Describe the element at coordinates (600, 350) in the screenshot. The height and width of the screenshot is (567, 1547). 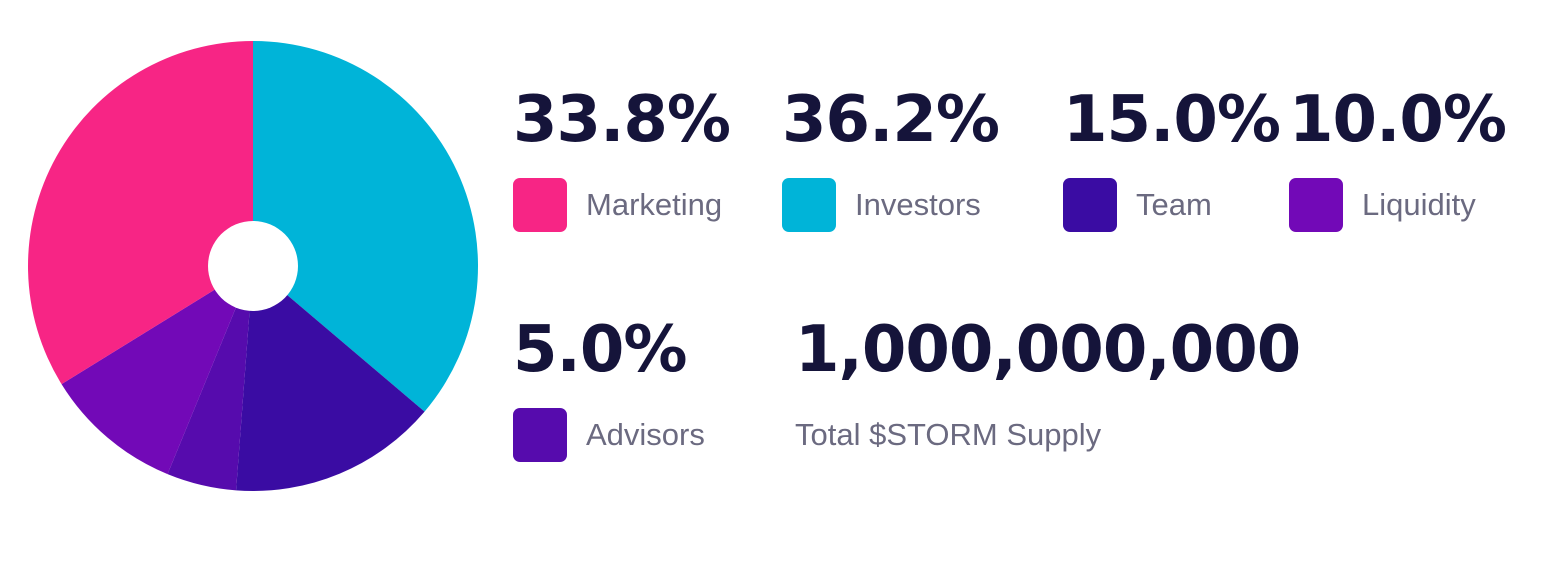
I see `advisors-percentage: 5.0%` at that location.